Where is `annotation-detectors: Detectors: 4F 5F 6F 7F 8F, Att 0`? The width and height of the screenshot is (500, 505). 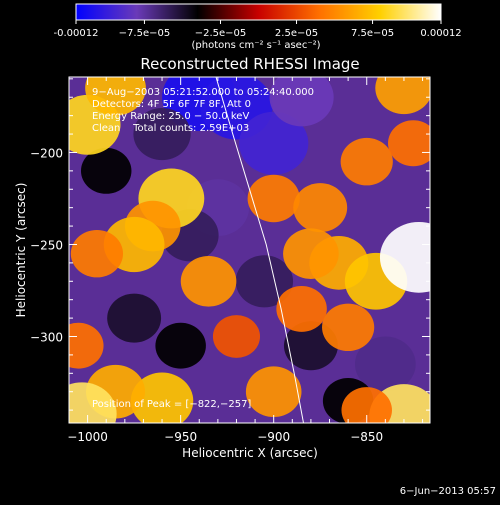 annotation-detectors: Detectors: 4F 5F 6F 7F 8F, Att 0 is located at coordinates (171, 104).